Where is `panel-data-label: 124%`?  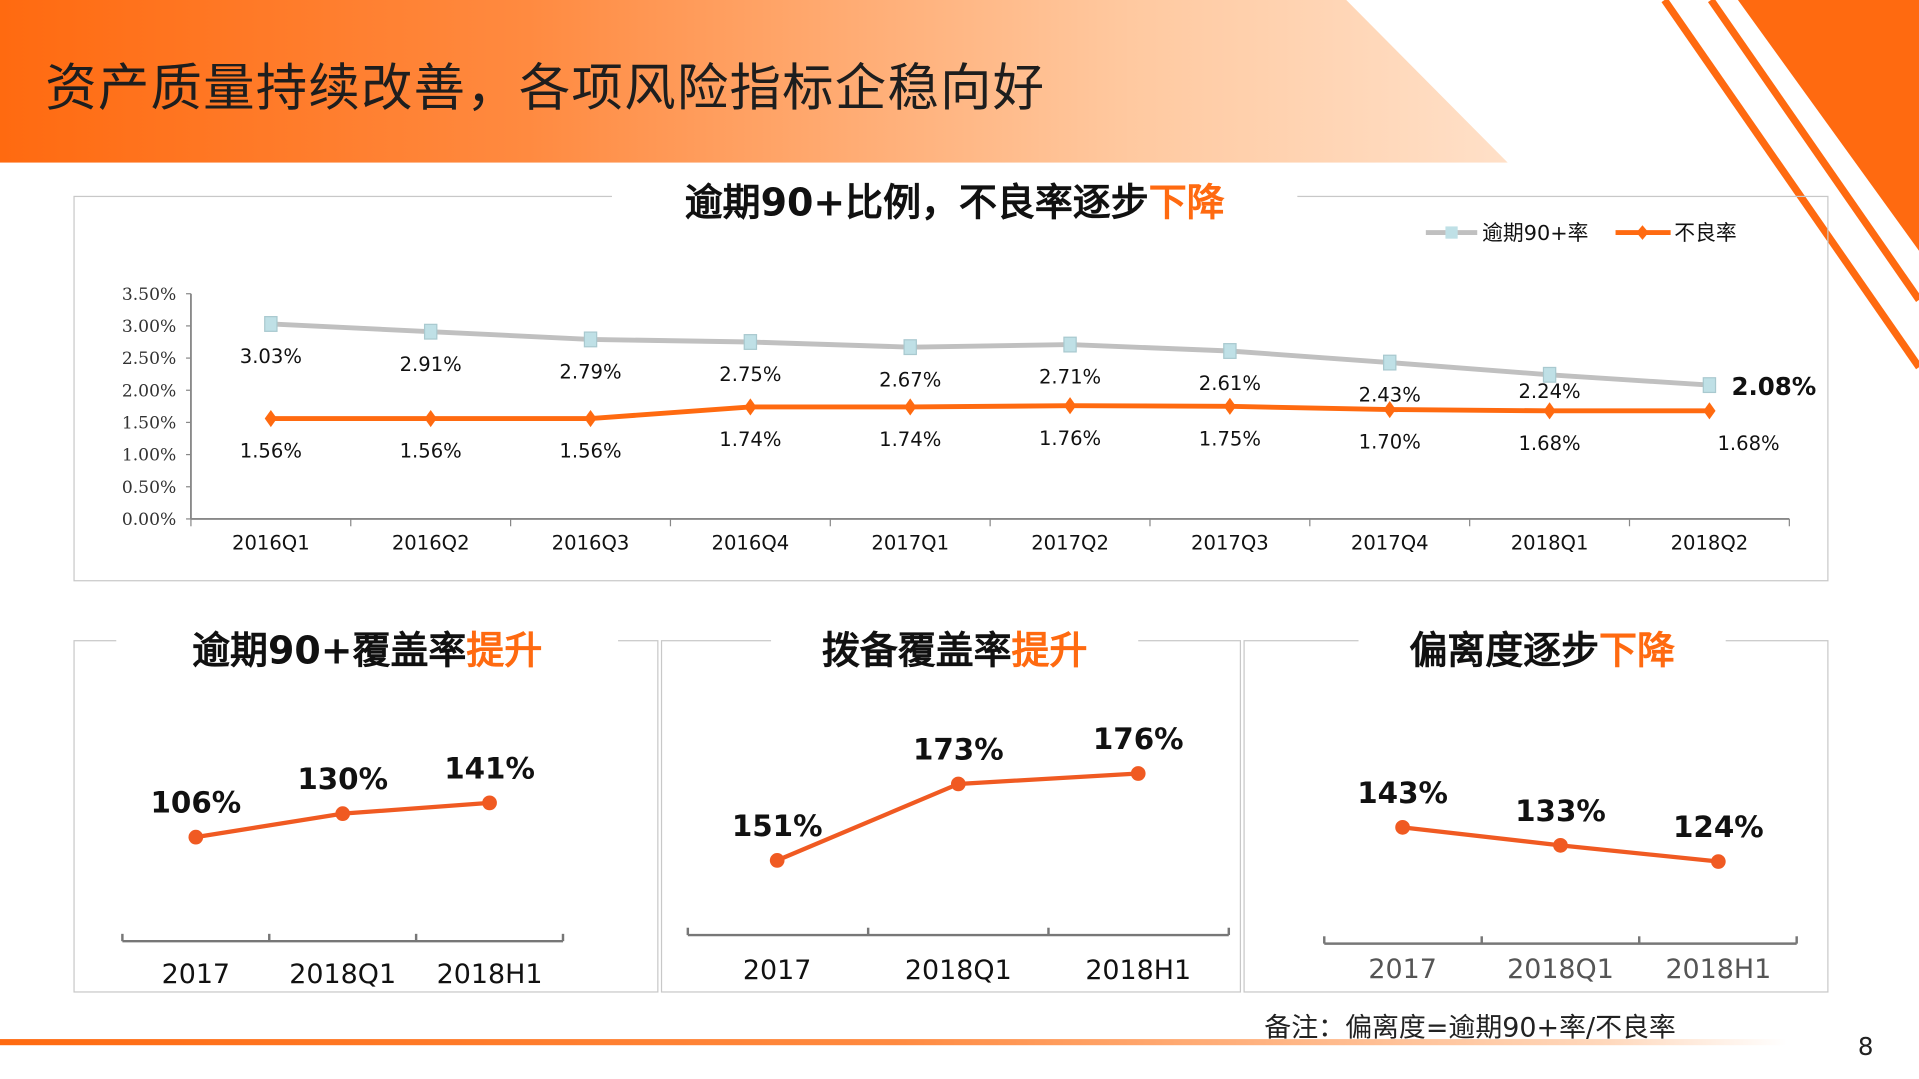 panel-data-label: 124% is located at coordinates (1718, 827).